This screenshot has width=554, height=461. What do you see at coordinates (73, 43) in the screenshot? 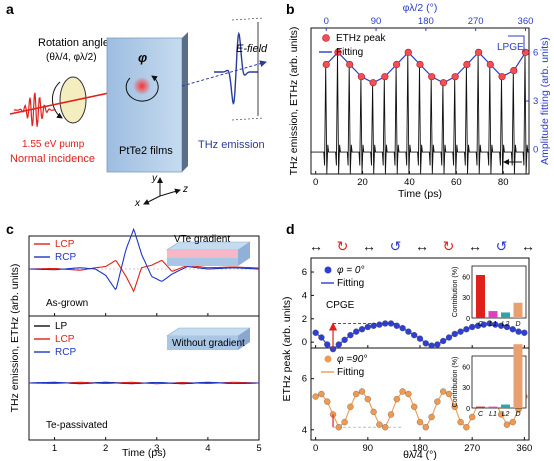
I see `rotation-title: Rotation angle` at bounding box center [73, 43].